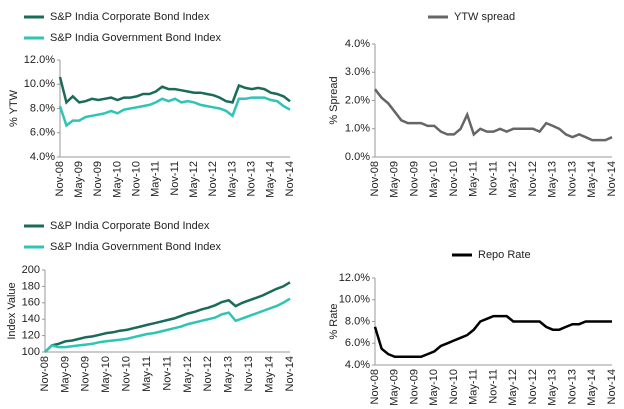  Describe the element at coordinates (31, 352) in the screenshot. I see `y-tick-label: 100` at that location.